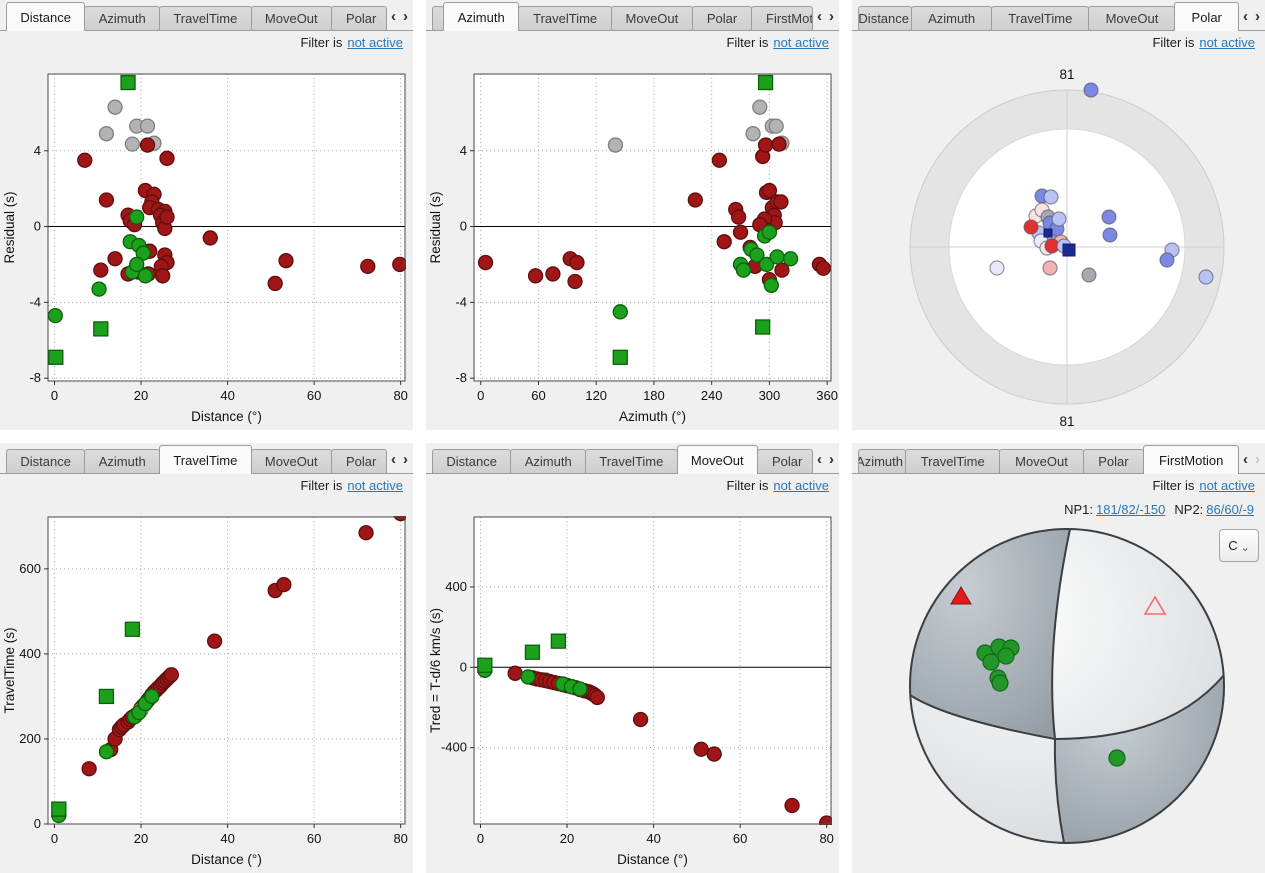  Describe the element at coordinates (1058, 511) in the screenshot. I see `nodal-planes: NP1: 181/82/-150 NP2: 86/60/-9` at that location.